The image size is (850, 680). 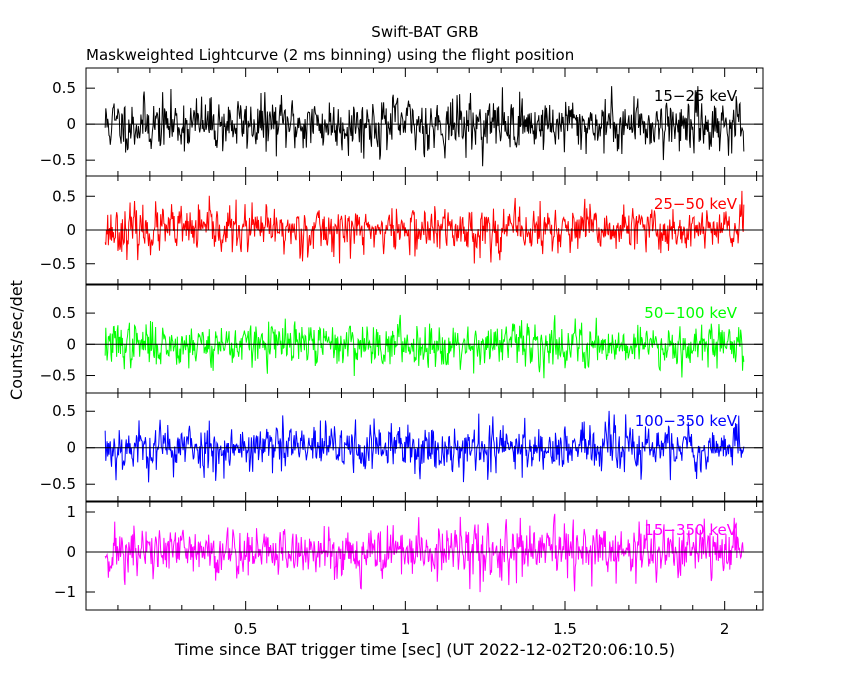 What do you see at coordinates (16, 340) in the screenshot?
I see `y-axis-label: Counts/sec/det` at bounding box center [16, 340].